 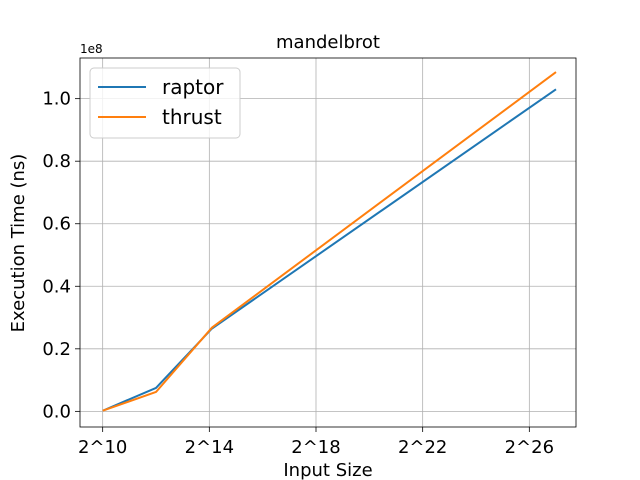 What do you see at coordinates (315, 447) in the screenshot?
I see `x-tick-label: 2^18` at bounding box center [315, 447].